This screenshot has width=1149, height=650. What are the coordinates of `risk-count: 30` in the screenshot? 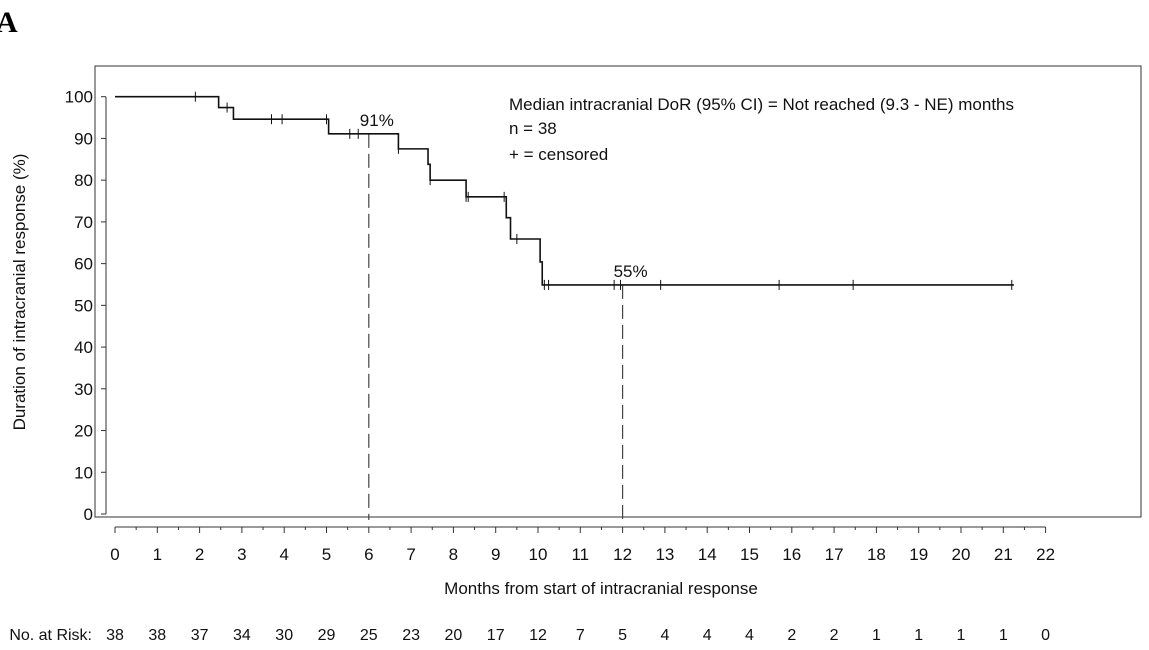 It's located at (284, 635).